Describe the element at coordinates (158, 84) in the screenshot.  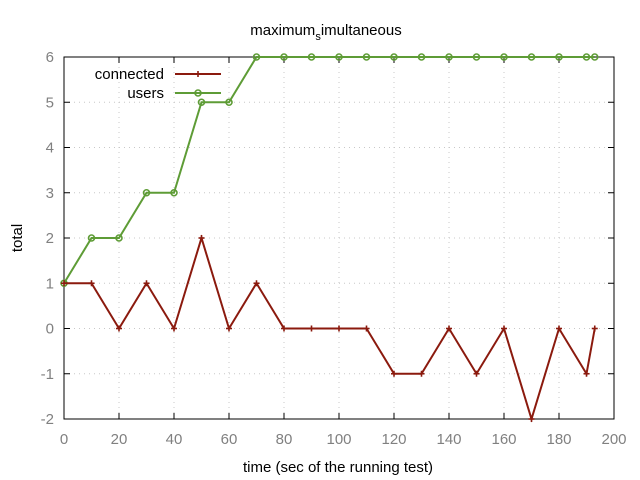
I see `legend: connected users` at that location.